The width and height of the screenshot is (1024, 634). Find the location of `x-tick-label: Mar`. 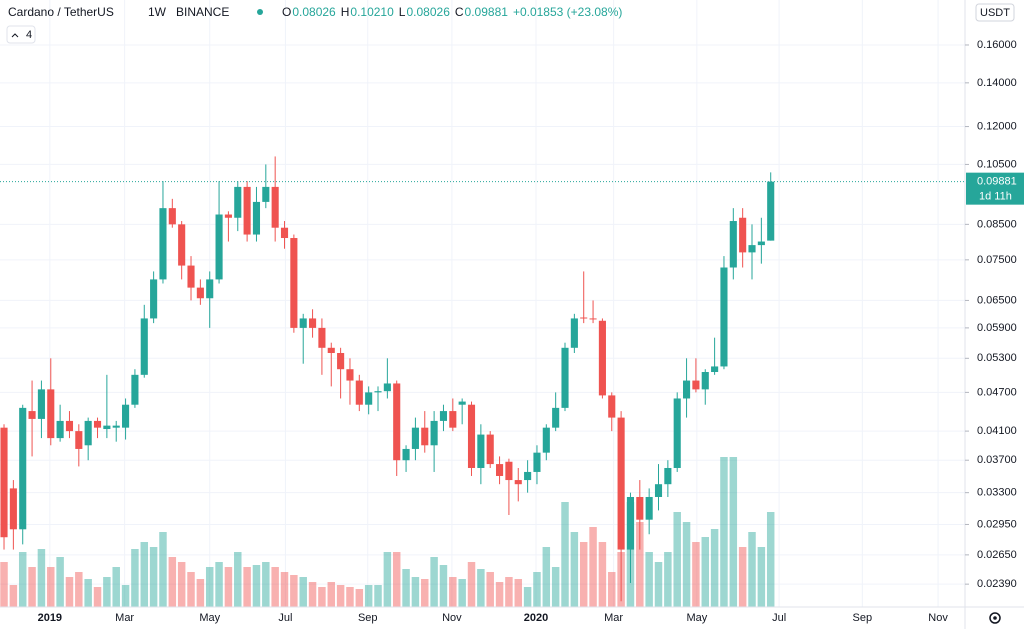

x-tick-label: Mar is located at coordinates (613, 618).